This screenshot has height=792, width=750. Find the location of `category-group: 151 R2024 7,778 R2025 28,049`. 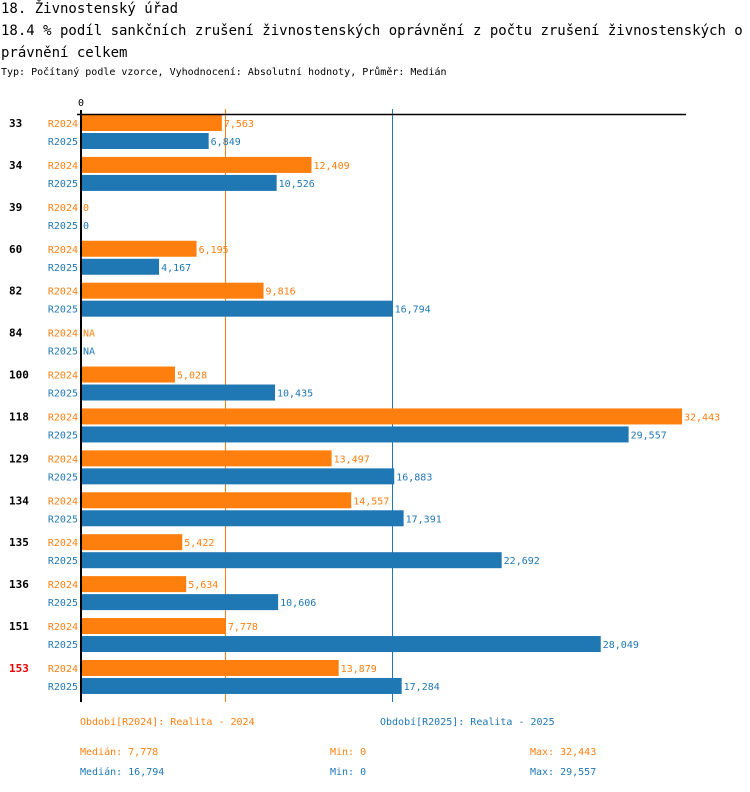

category-group: 151 R2024 7,778 R2025 28,049 is located at coordinates (324, 635).